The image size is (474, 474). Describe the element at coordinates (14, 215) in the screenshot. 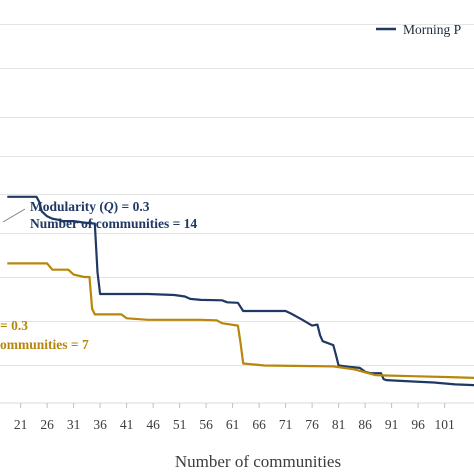

I see `annotation-leader-line` at that location.